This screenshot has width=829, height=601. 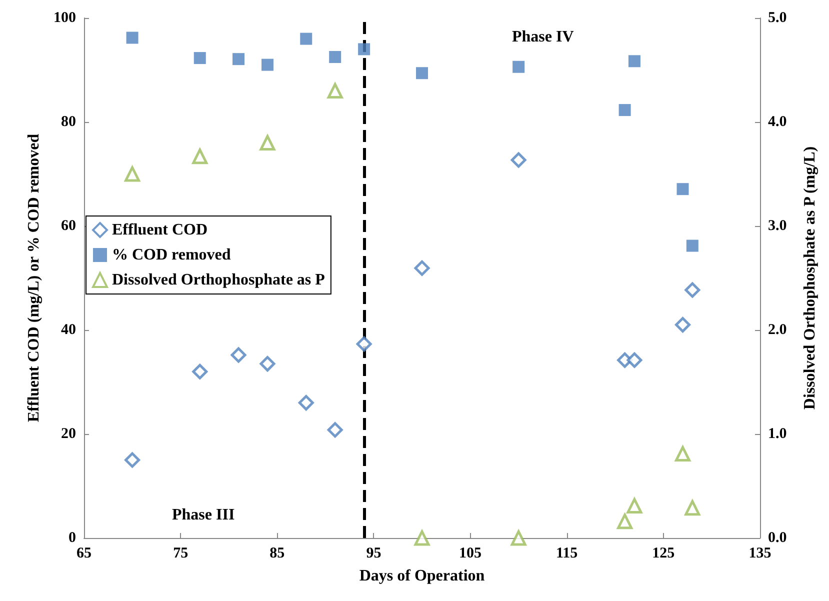 I want to click on x-tick-label: 65, so click(x=84, y=554).